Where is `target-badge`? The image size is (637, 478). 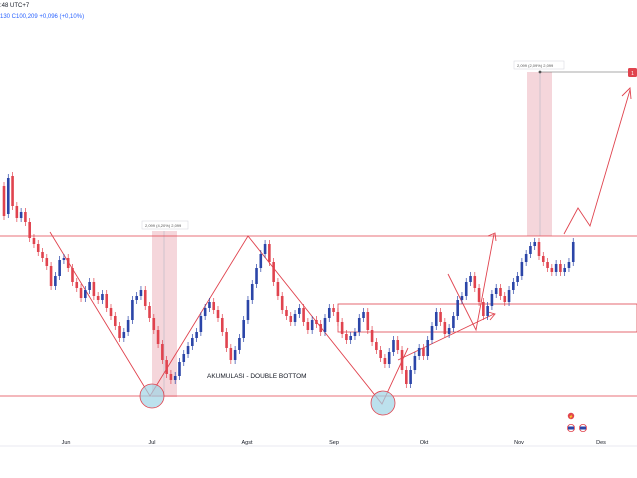
target-badge is located at coordinates (632, 72).